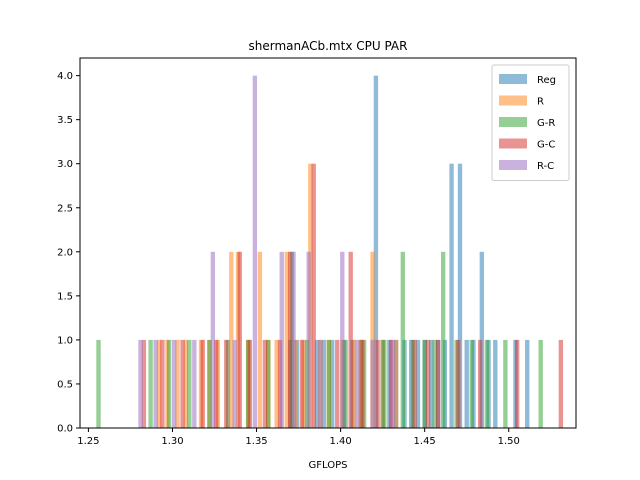  What do you see at coordinates (545, 166) in the screenshot?
I see `legend-label-4: R-C` at bounding box center [545, 166].